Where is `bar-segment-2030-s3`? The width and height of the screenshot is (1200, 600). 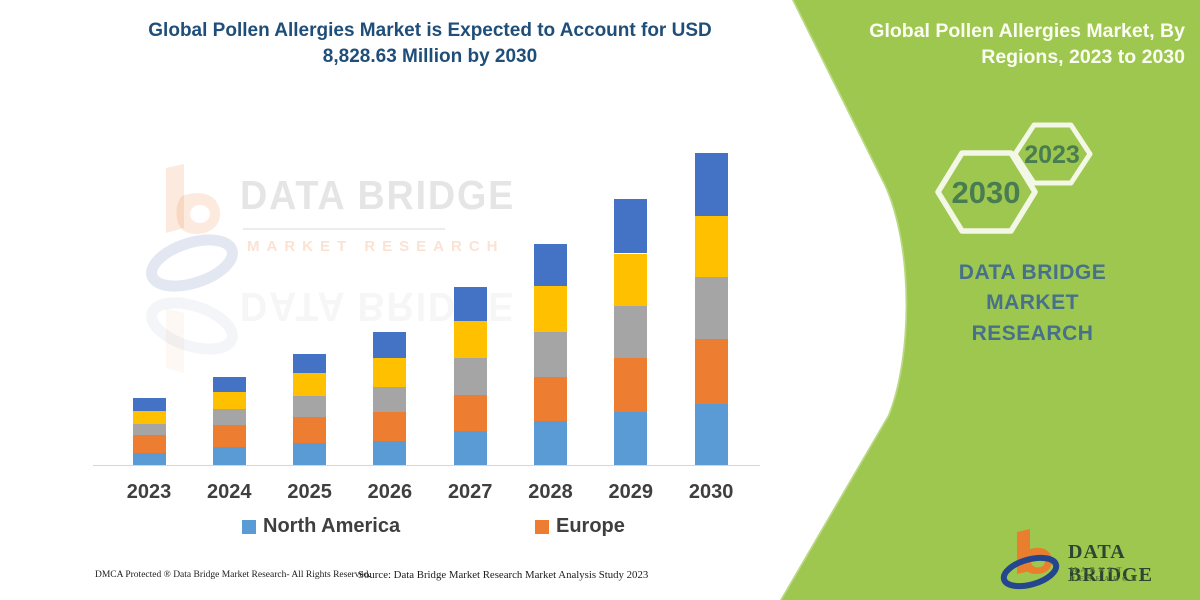
bar-segment-2030-s3 is located at coordinates (711, 246).